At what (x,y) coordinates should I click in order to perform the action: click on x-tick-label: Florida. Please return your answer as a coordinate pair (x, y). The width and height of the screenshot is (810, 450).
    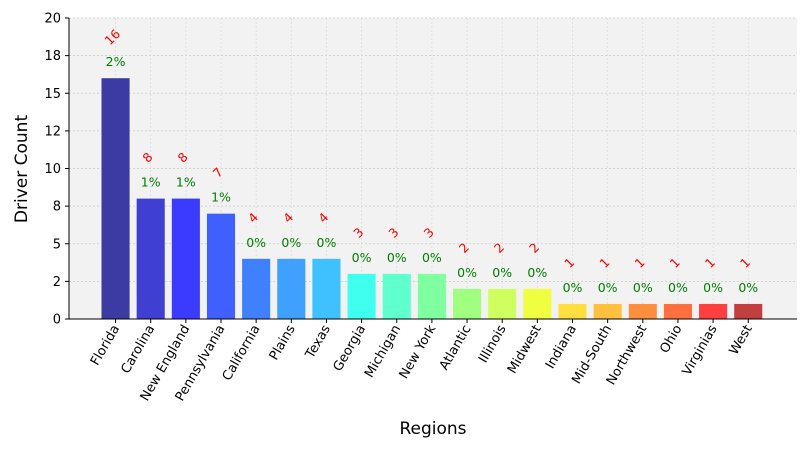
    Looking at the image, I should click on (105, 346).